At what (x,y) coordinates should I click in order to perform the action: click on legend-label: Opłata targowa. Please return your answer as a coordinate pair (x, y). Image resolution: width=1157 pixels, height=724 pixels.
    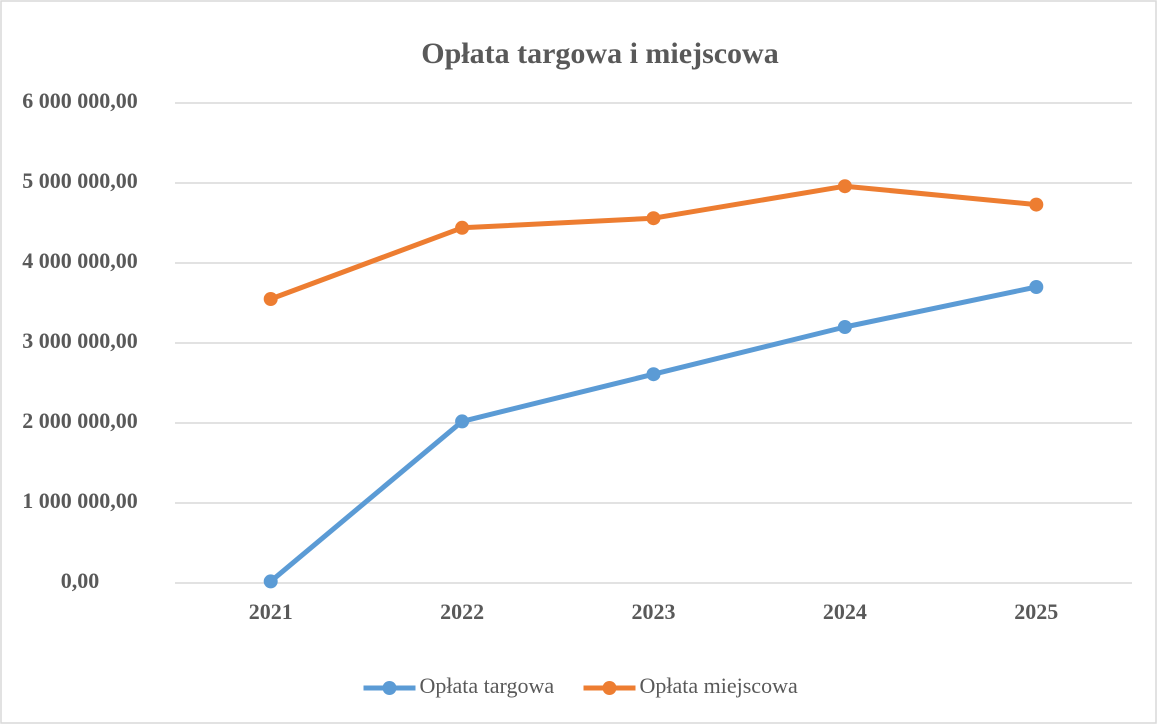
    Looking at the image, I should click on (487, 685).